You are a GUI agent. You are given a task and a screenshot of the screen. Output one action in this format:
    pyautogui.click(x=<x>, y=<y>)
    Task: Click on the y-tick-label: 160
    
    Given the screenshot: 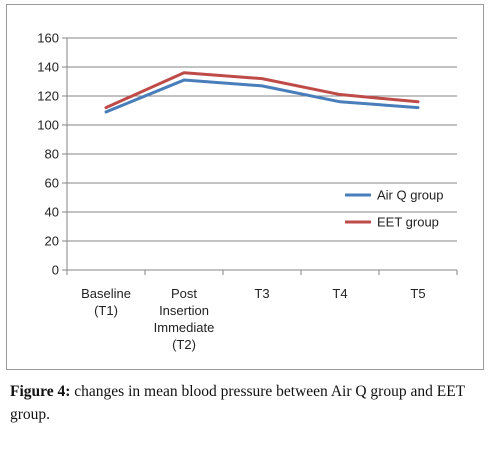 What is the action you would take?
    pyautogui.click(x=48, y=38)
    